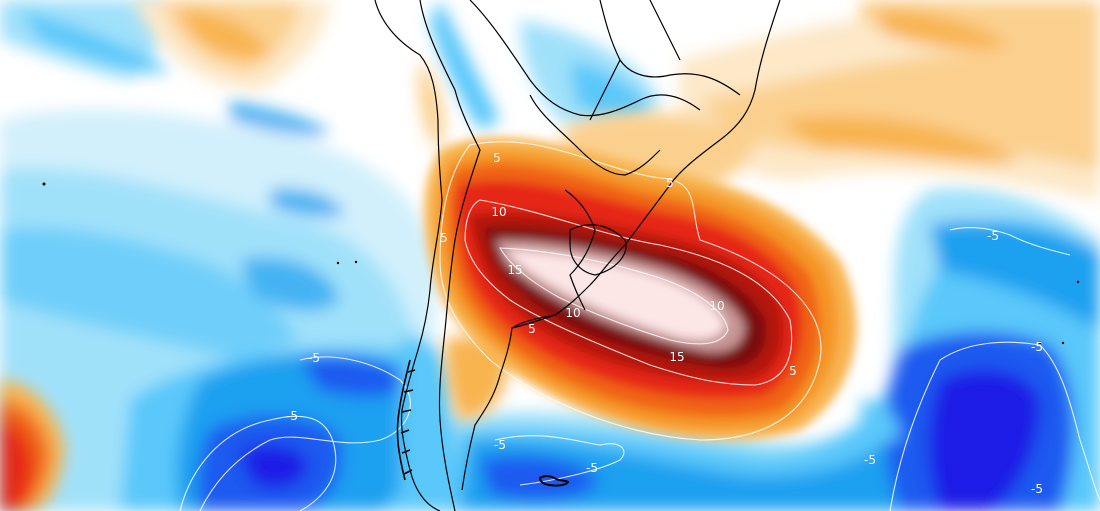 This screenshot has width=1100, height=511. Describe the element at coordinates (595, 135) in the screenshot. I see `paraguay-border` at that location.